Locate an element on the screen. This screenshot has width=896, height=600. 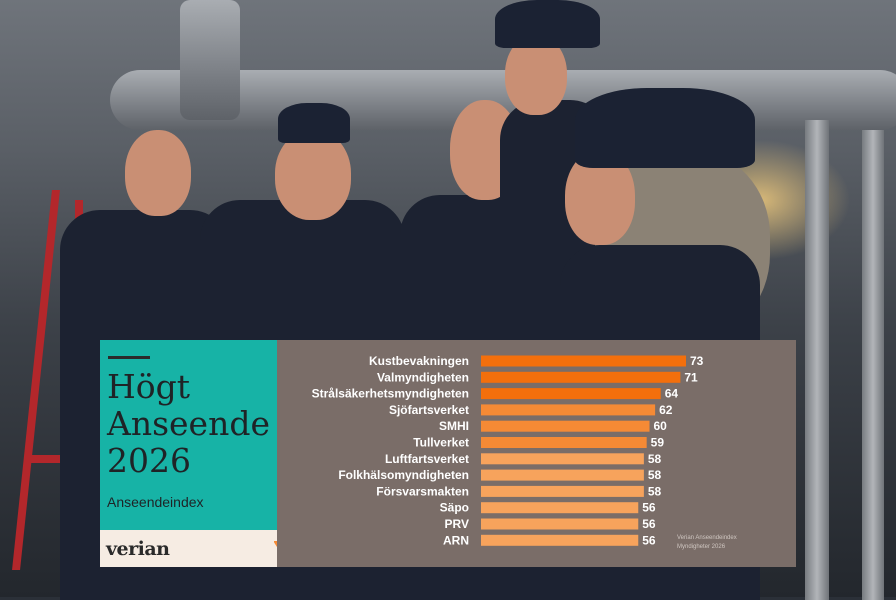
panel-title-line: Anseende is located at coordinates (188, 423).